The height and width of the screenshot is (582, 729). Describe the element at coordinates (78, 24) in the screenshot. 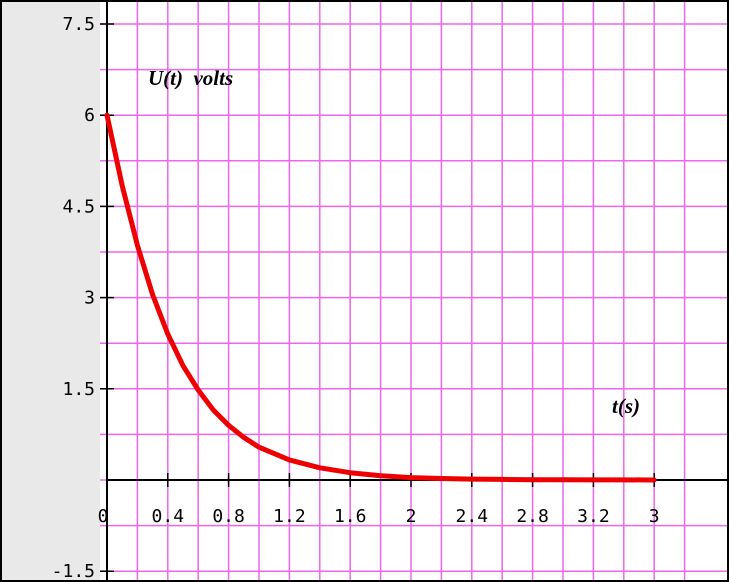

I see `y-tick-label: 7.5` at that location.